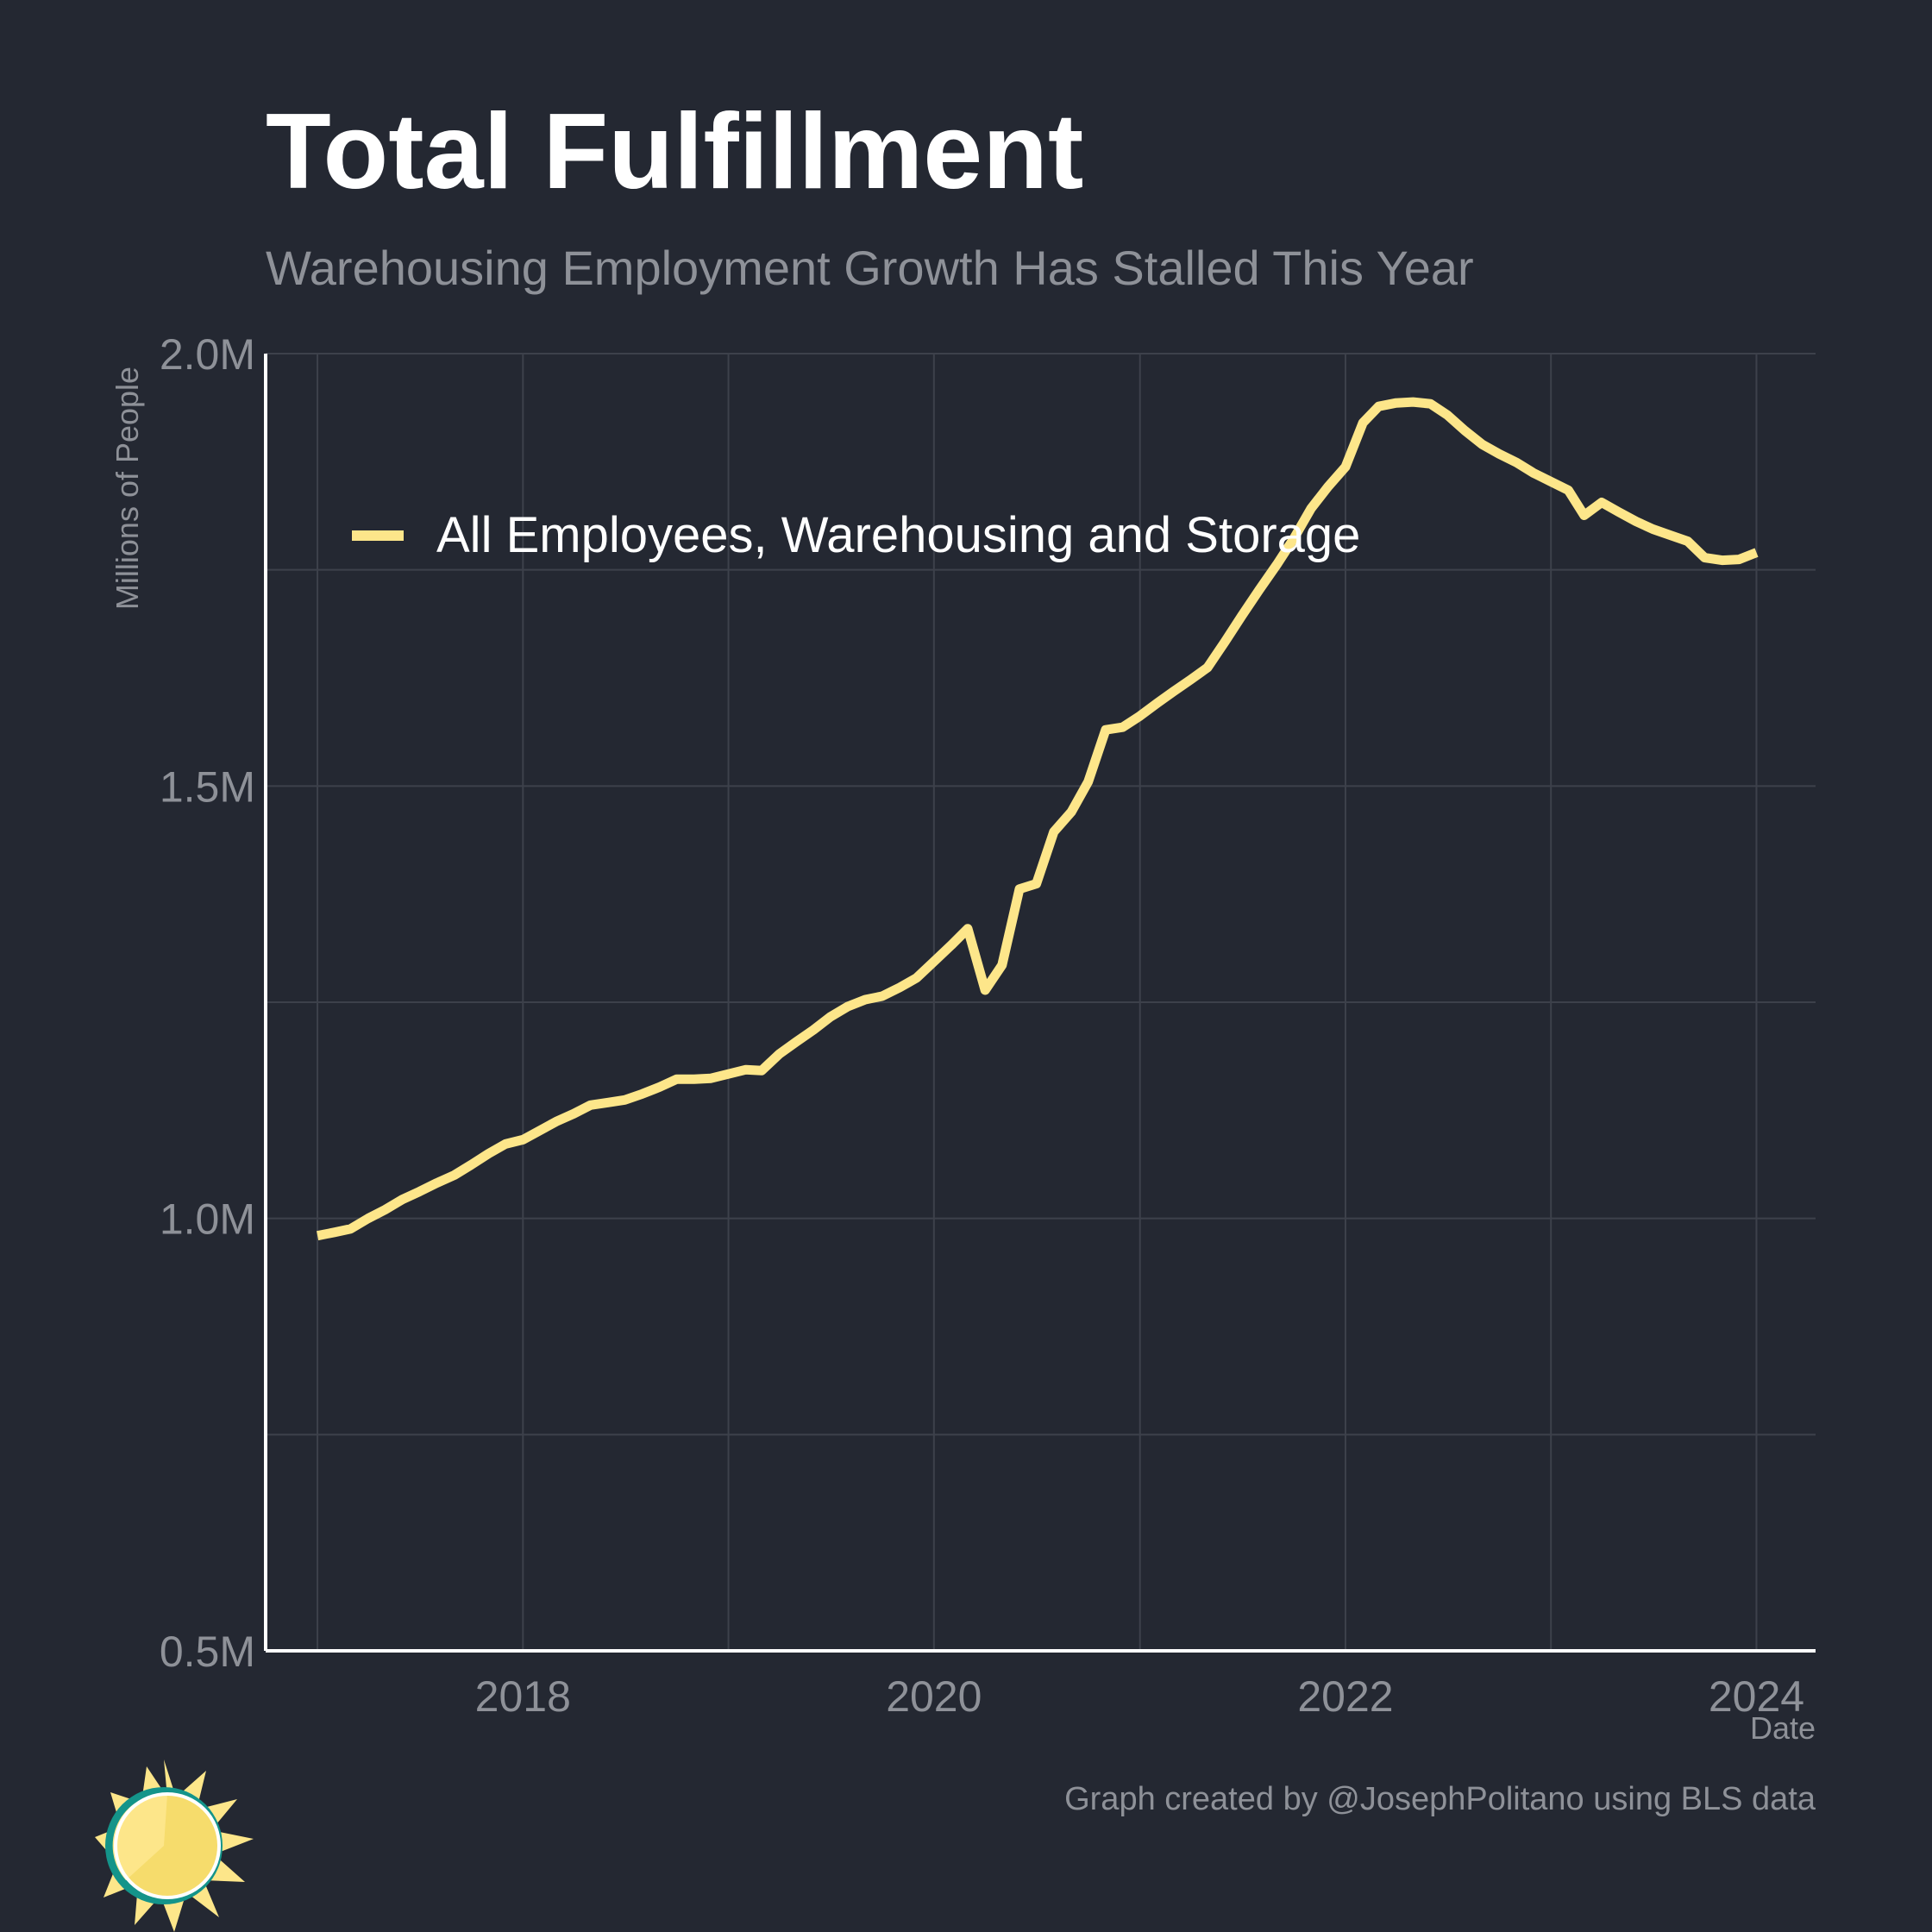 The height and width of the screenshot is (1932, 1932). I want to click on x-tick-label: 2022, so click(1345, 1697).